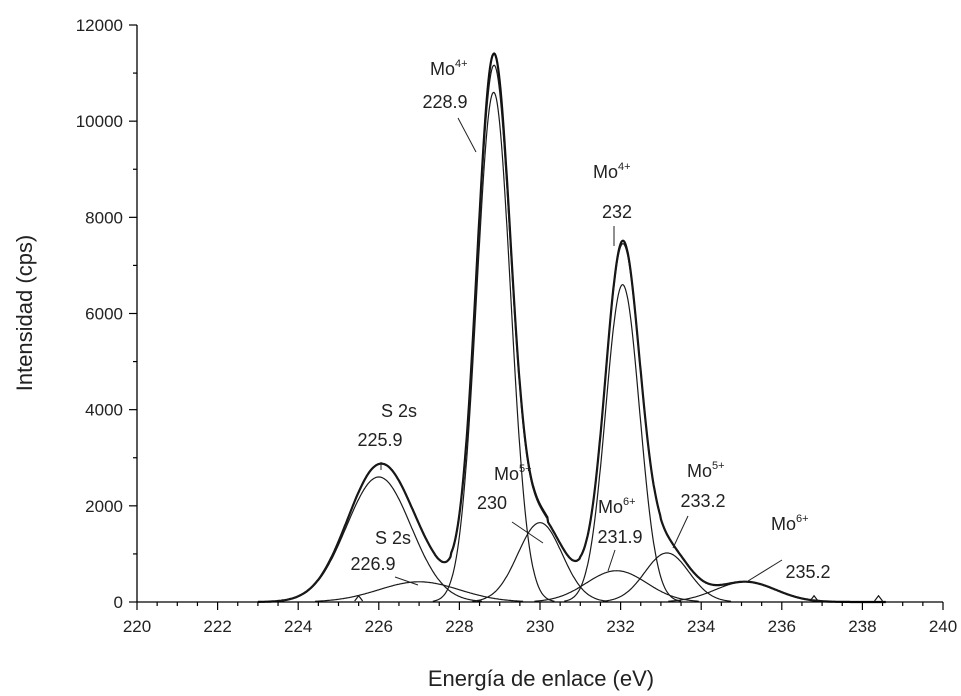 This screenshot has height=696, width=961. Describe the element at coordinates (217, 626) in the screenshot. I see `x-tick-label: 222` at that location.